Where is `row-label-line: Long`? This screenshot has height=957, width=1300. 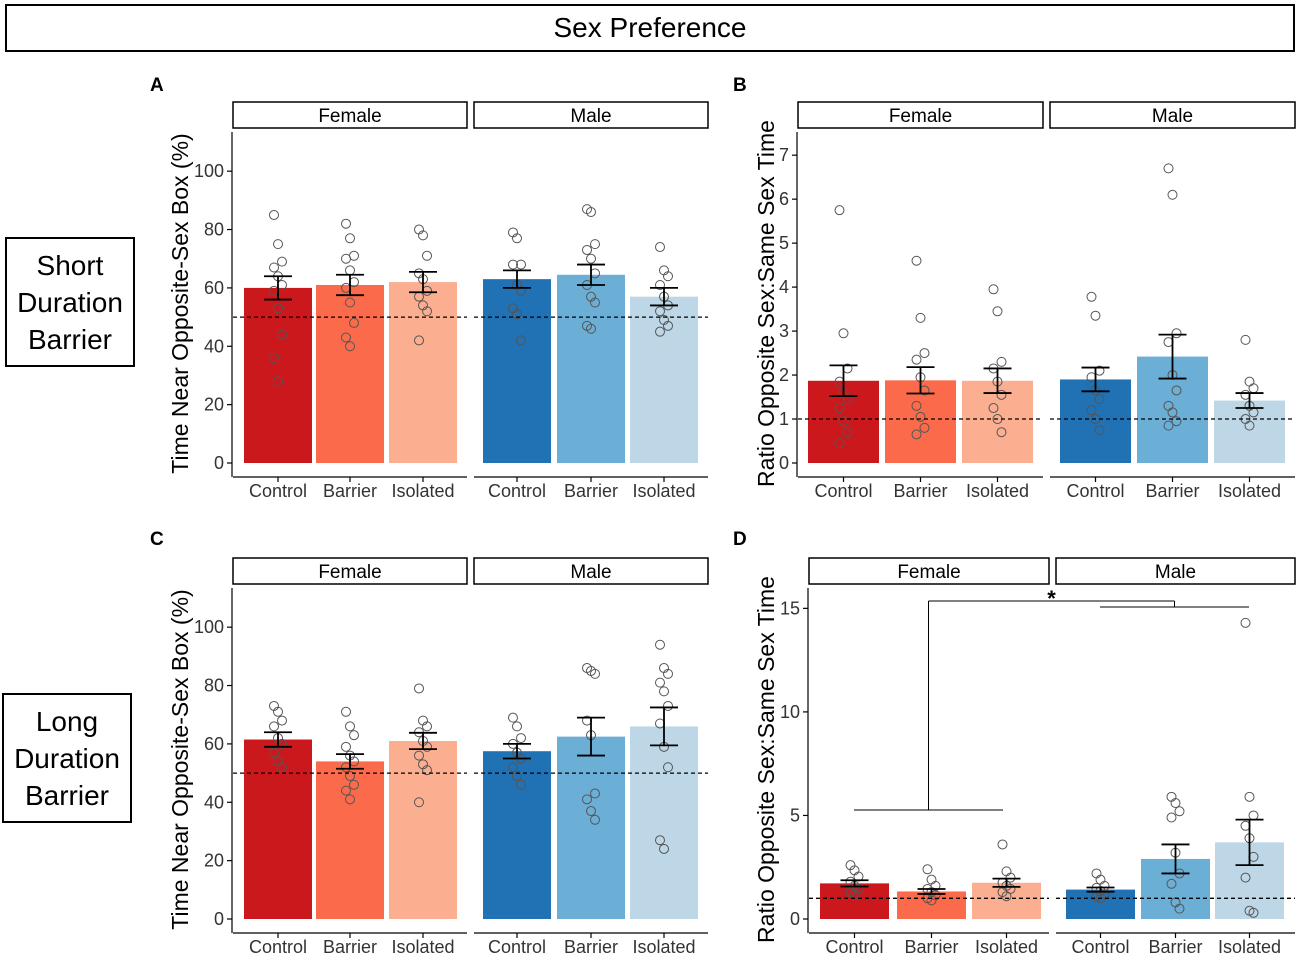 row-label-line: Long is located at coordinates (67, 721).